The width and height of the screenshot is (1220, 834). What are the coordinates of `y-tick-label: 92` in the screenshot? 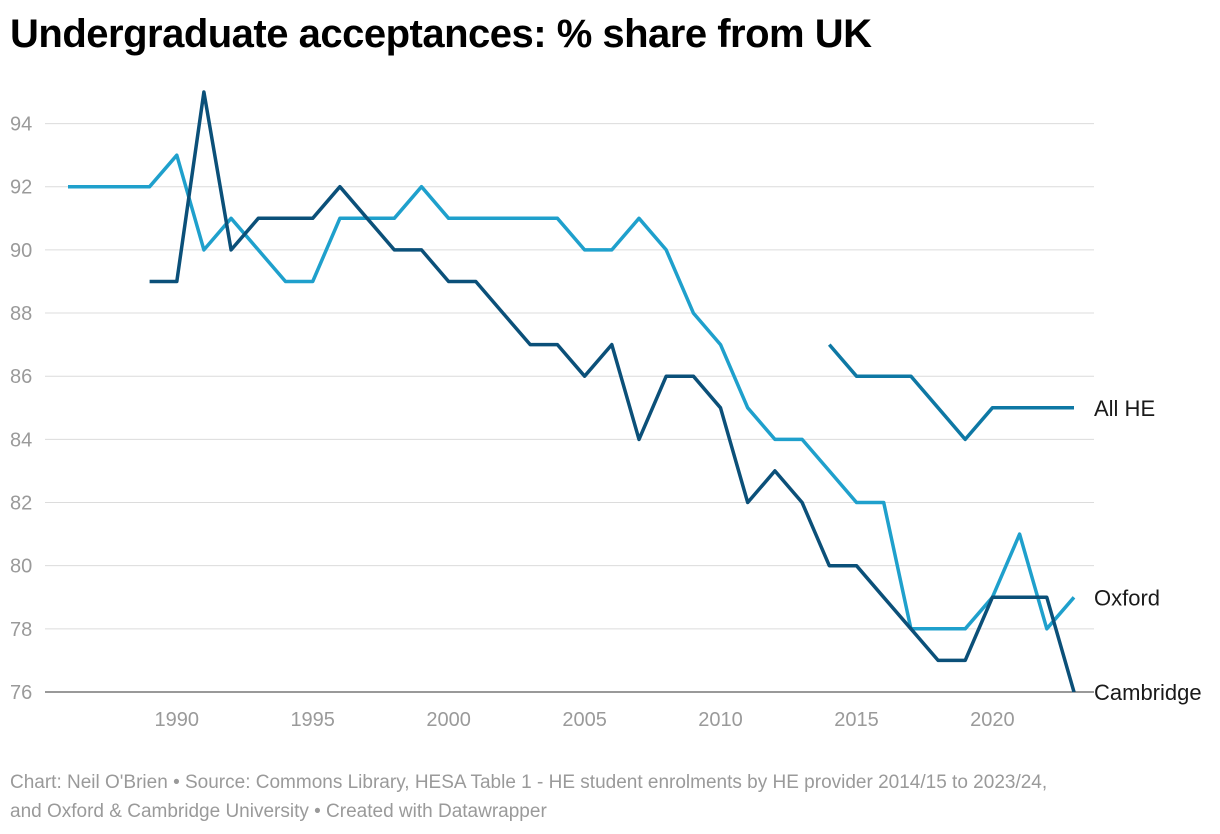 It's located at (21, 188).